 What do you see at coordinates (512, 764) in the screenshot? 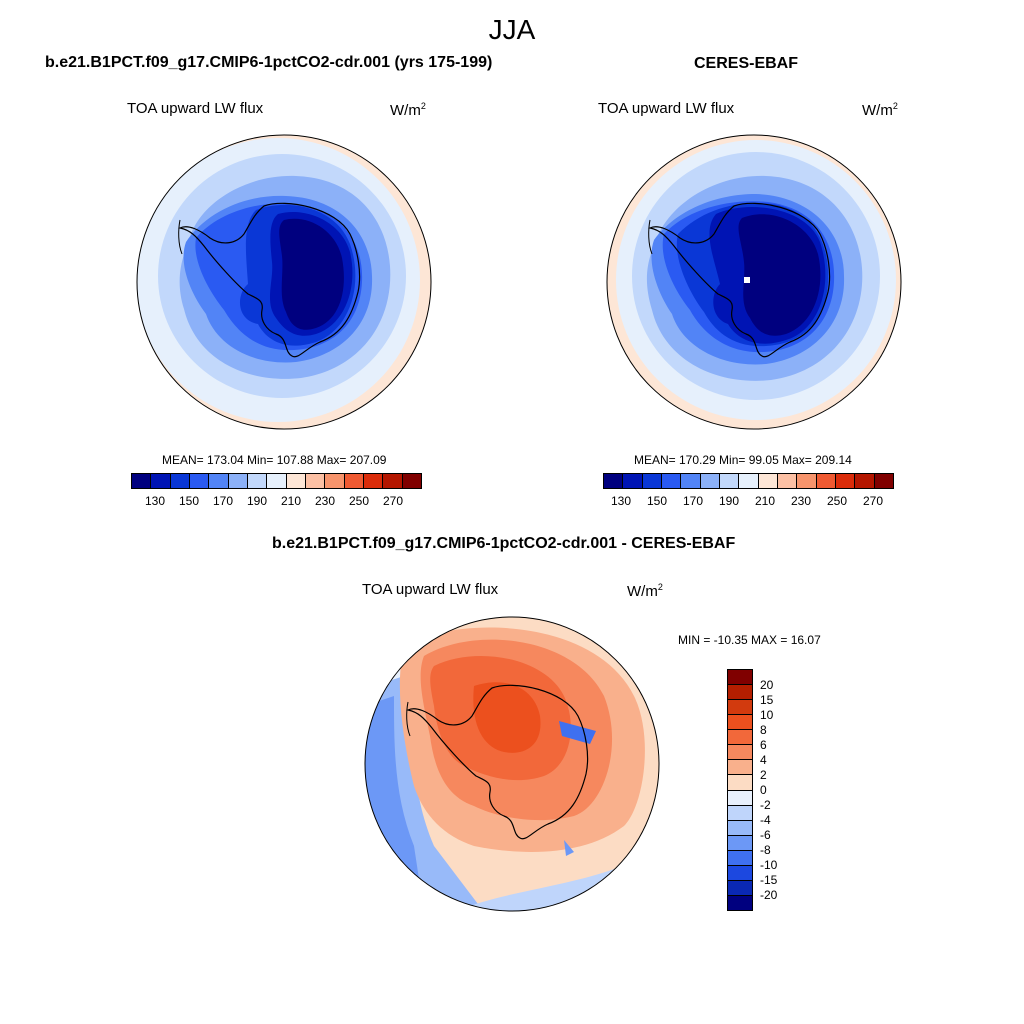
I see `diff-polar-map` at bounding box center [512, 764].